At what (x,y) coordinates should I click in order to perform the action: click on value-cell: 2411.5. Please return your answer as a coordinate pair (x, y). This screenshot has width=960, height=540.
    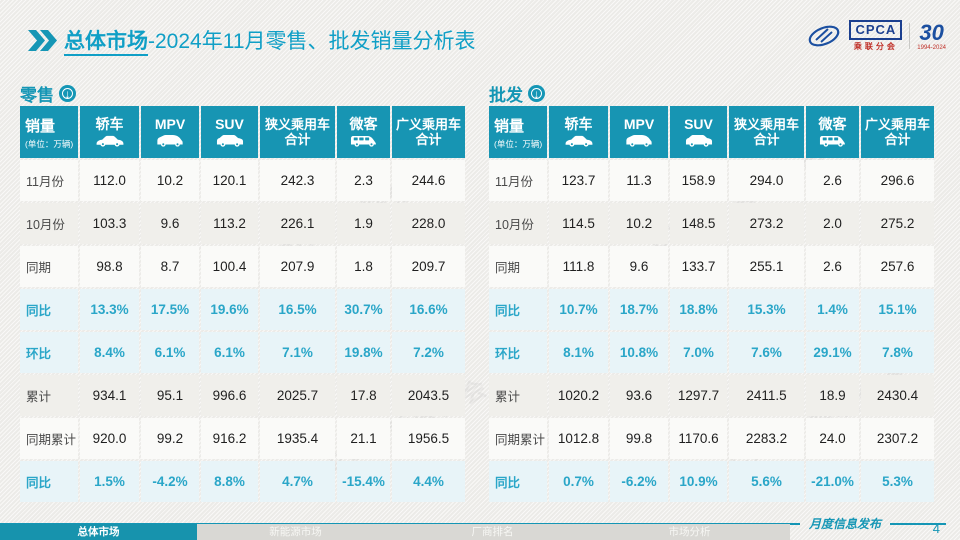
    Looking at the image, I should click on (766, 395).